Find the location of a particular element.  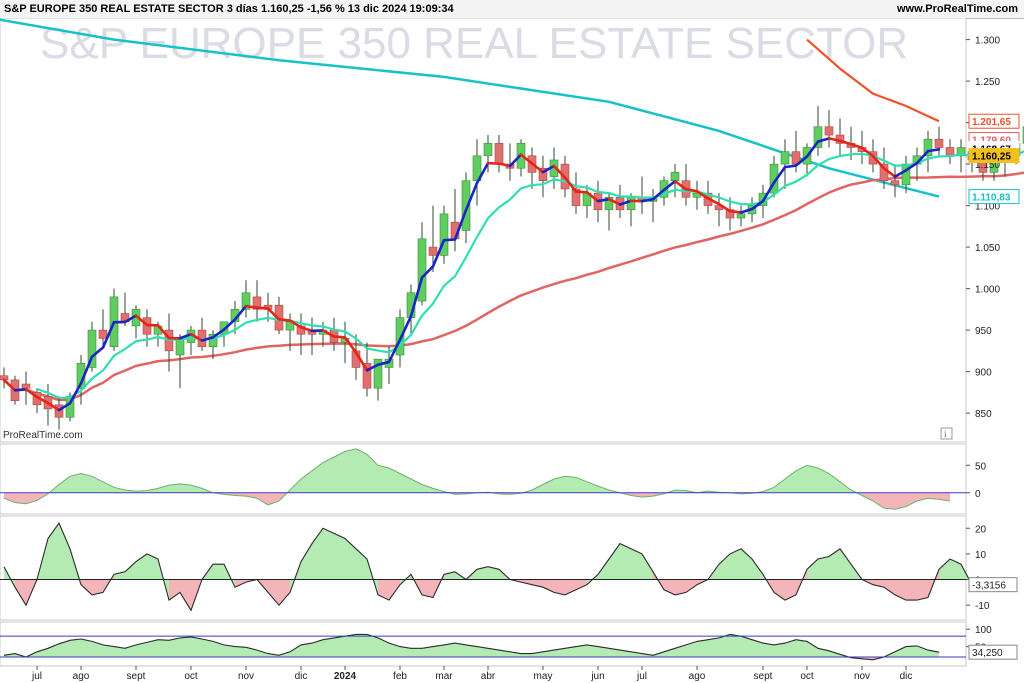

site-link: www.ProRealTime.com is located at coordinates (957, 9).